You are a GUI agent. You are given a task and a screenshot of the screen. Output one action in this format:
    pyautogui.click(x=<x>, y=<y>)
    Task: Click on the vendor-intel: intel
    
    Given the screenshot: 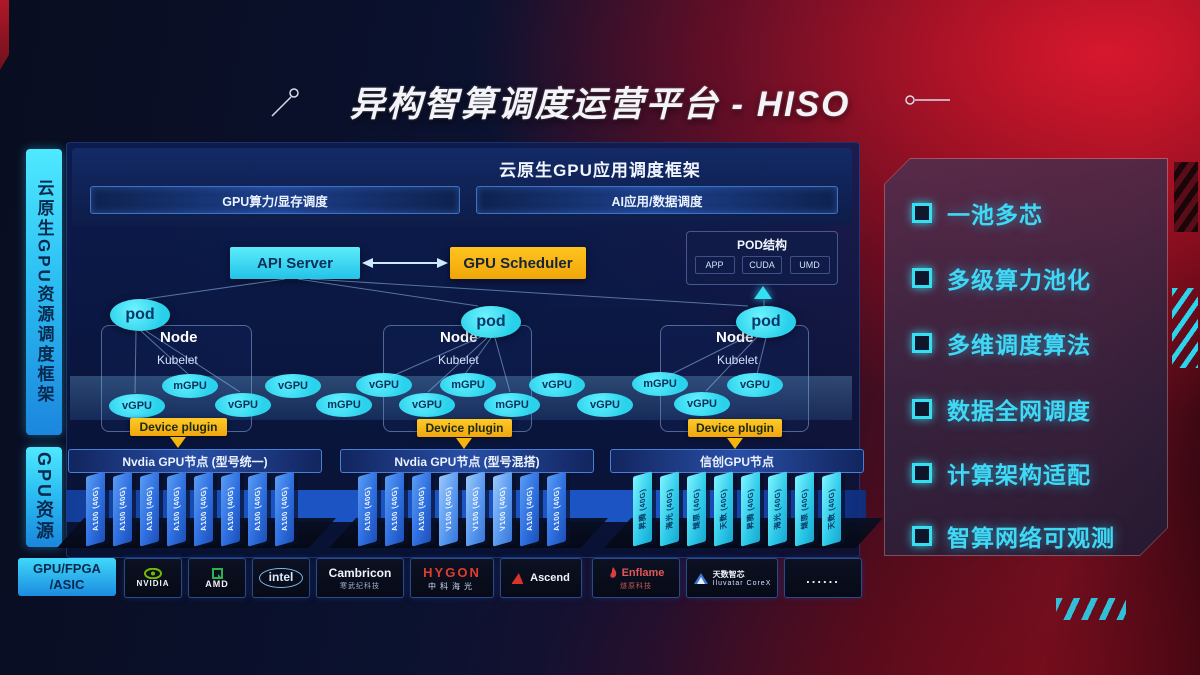 What is the action you would take?
    pyautogui.click(x=281, y=578)
    